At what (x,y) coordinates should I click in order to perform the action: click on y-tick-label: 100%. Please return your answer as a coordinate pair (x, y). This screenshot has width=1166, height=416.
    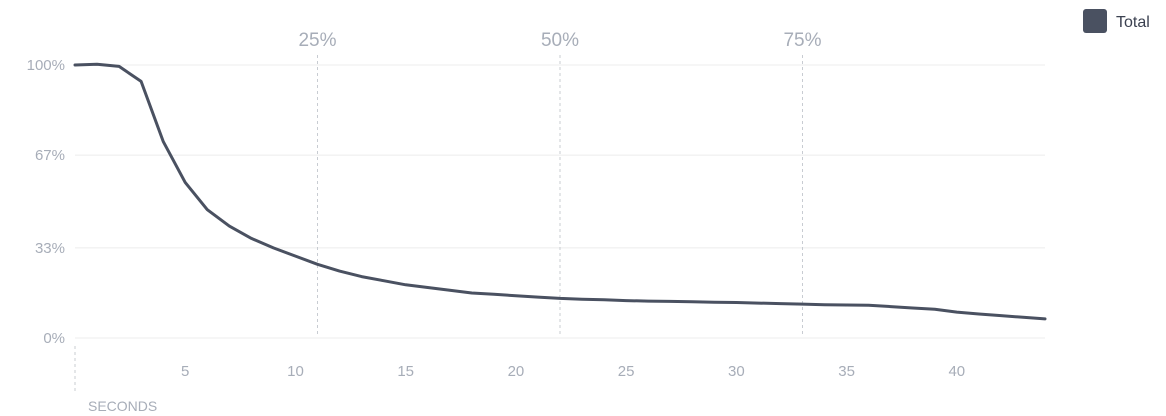
    Looking at the image, I should click on (46, 65).